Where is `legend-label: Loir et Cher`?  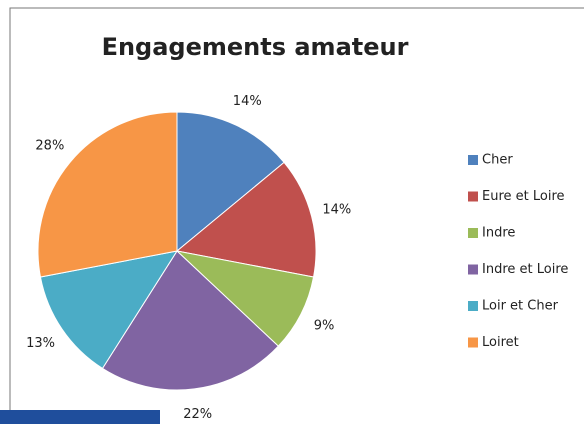
legend-label: Loir et Cher is located at coordinates (520, 306).